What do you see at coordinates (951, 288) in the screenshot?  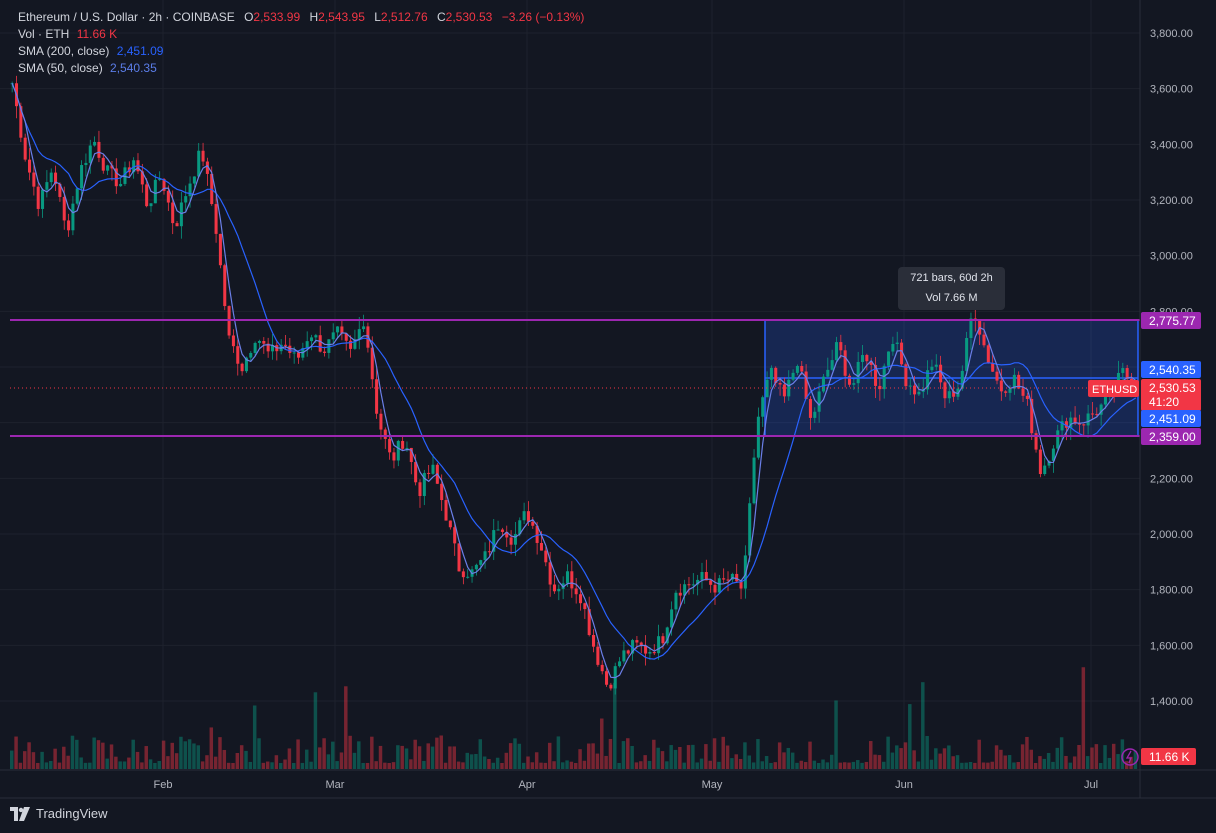 I see `range-measure-tooltip: 721 bars, 60d 2h Vol 7.66 M` at bounding box center [951, 288].